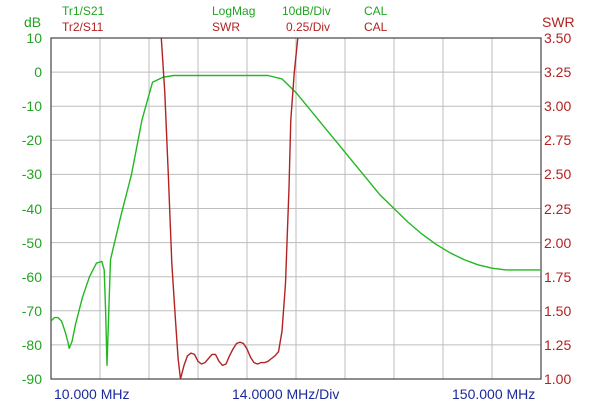 The image size is (600, 408). What do you see at coordinates (558, 208) in the screenshot?
I see `right-tick-label: 2.25` at bounding box center [558, 208].